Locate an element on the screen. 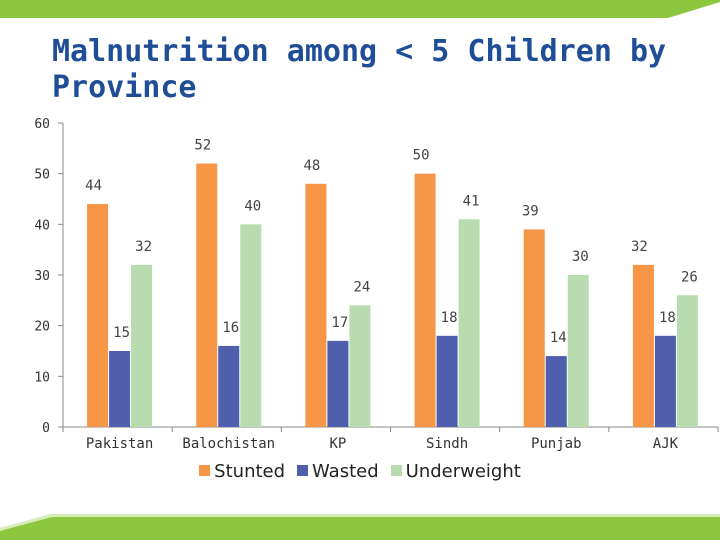 The image size is (720, 540). bar-stunted-punjab is located at coordinates (534, 328).